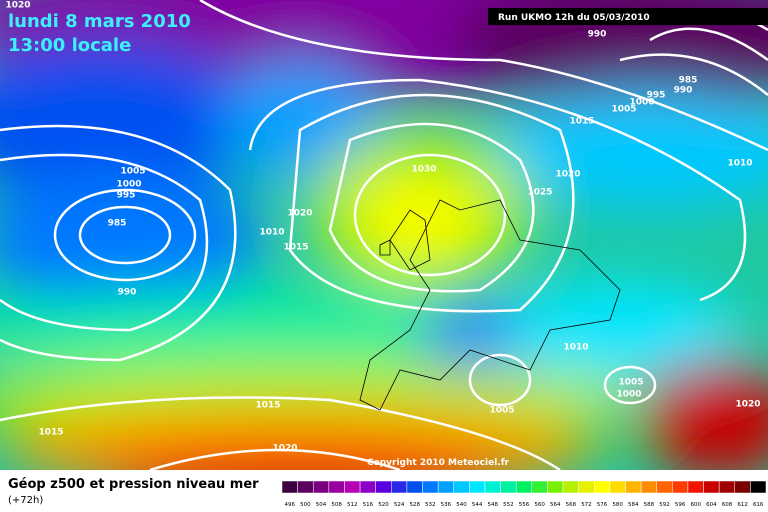 The height and width of the screenshot is (512, 768). I want to click on scale-label: 588, so click(649, 505).